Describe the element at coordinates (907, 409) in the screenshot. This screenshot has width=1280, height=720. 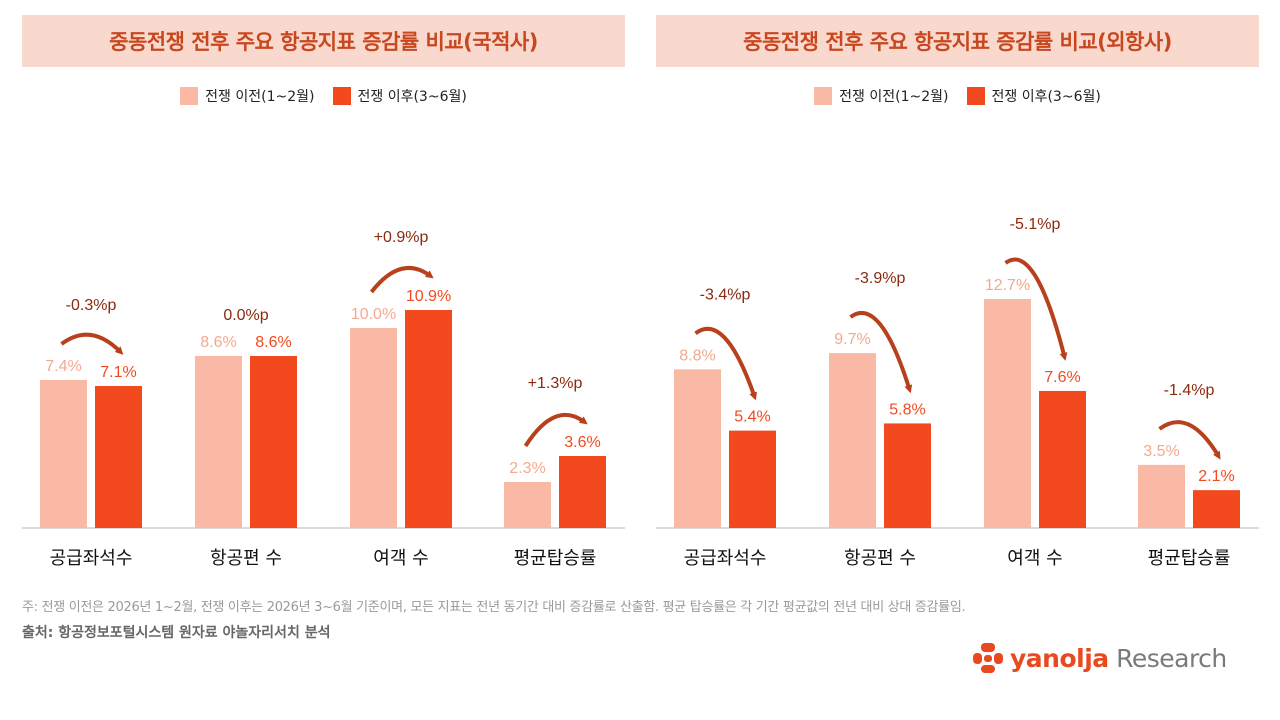
I see `value-label-after: 5.8%` at that location.